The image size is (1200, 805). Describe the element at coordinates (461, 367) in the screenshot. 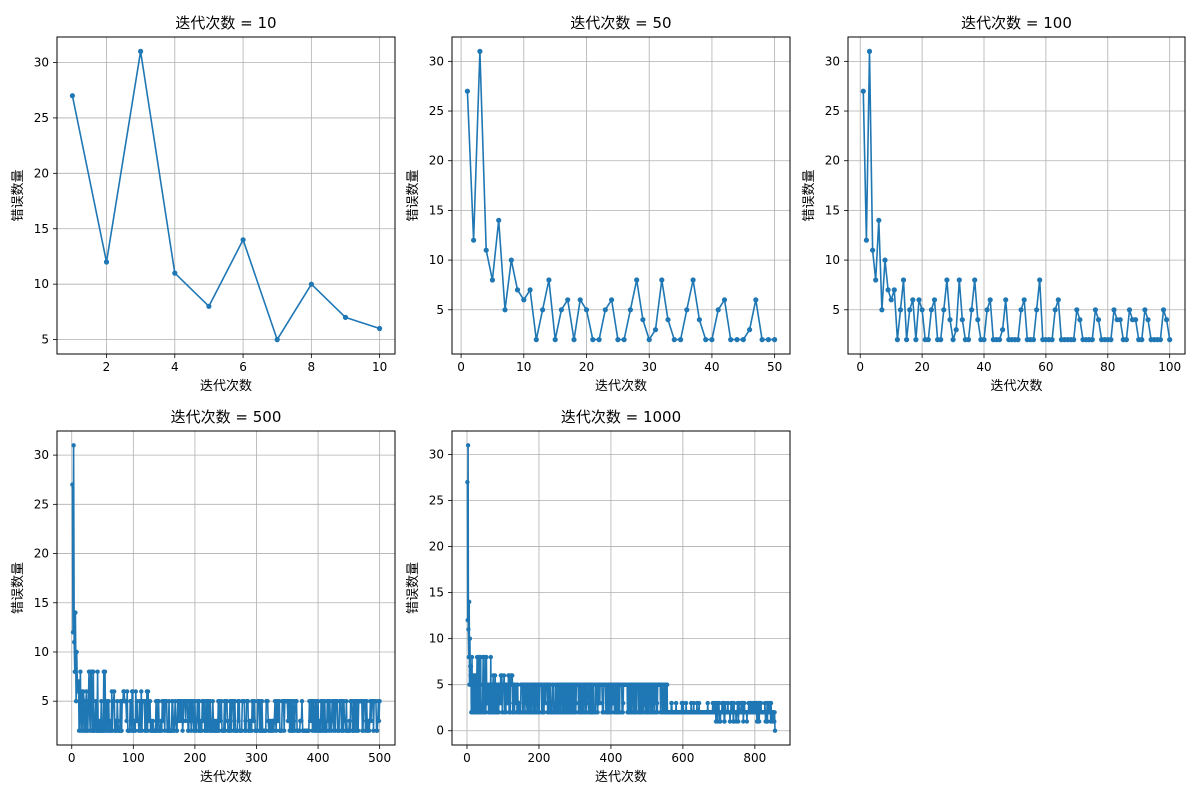

I see `x-tick-label: 0` at that location.